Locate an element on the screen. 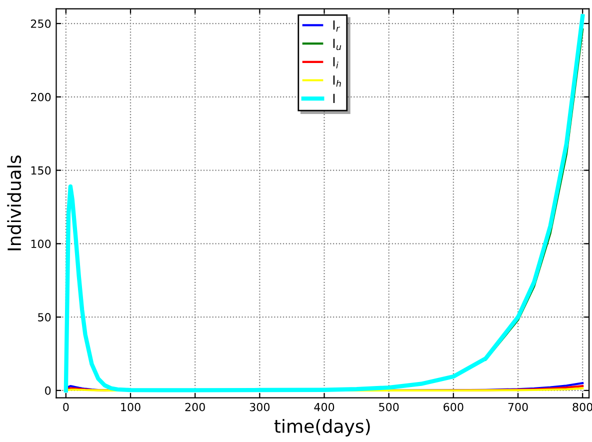 The width and height of the screenshot is (592, 442). legend-label: I$_{u}$ is located at coordinates (337, 44).